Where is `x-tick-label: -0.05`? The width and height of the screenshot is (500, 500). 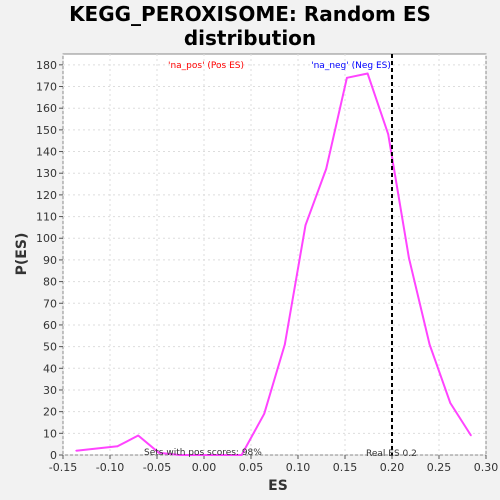
x-tick-label: -0.05 is located at coordinates (157, 467).